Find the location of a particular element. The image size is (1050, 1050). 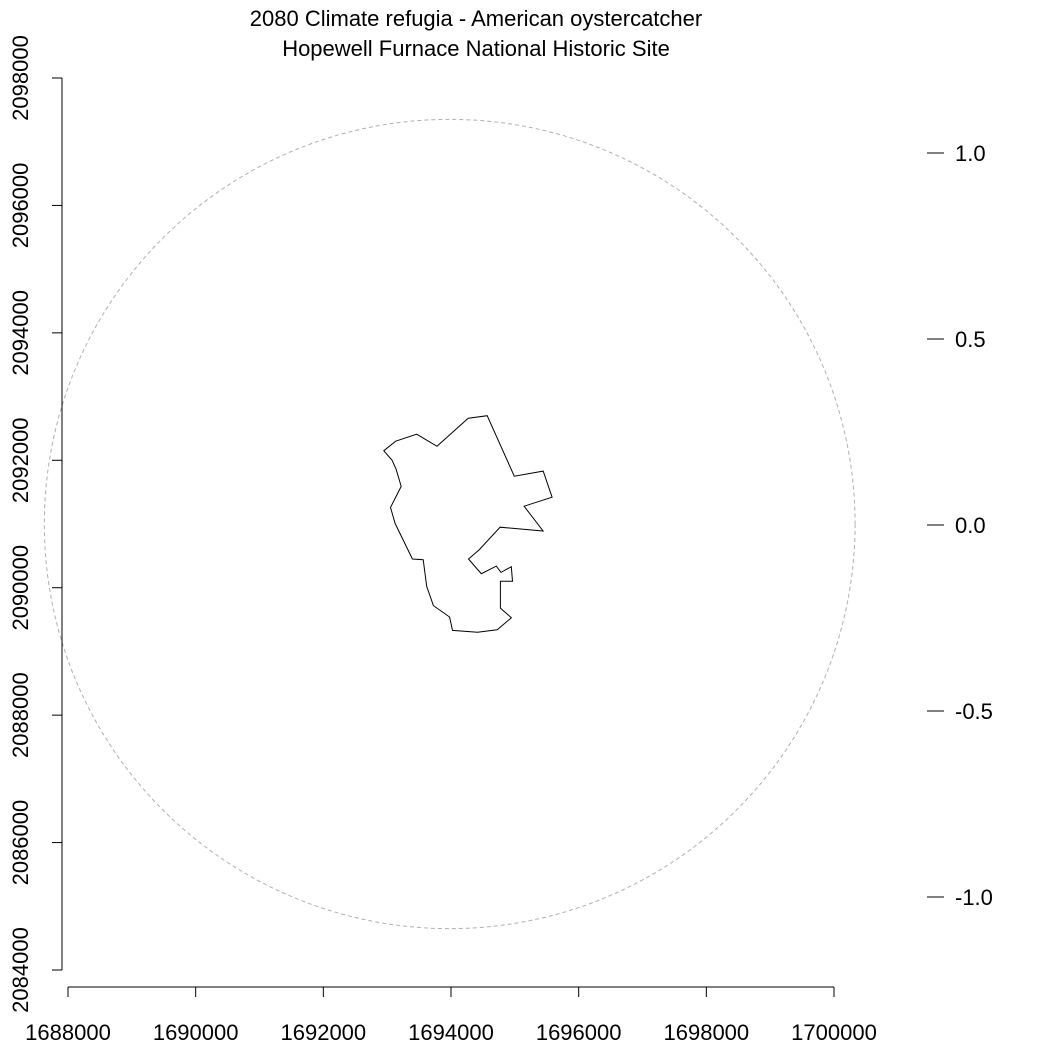

park-boundary-polygon is located at coordinates (468, 524).